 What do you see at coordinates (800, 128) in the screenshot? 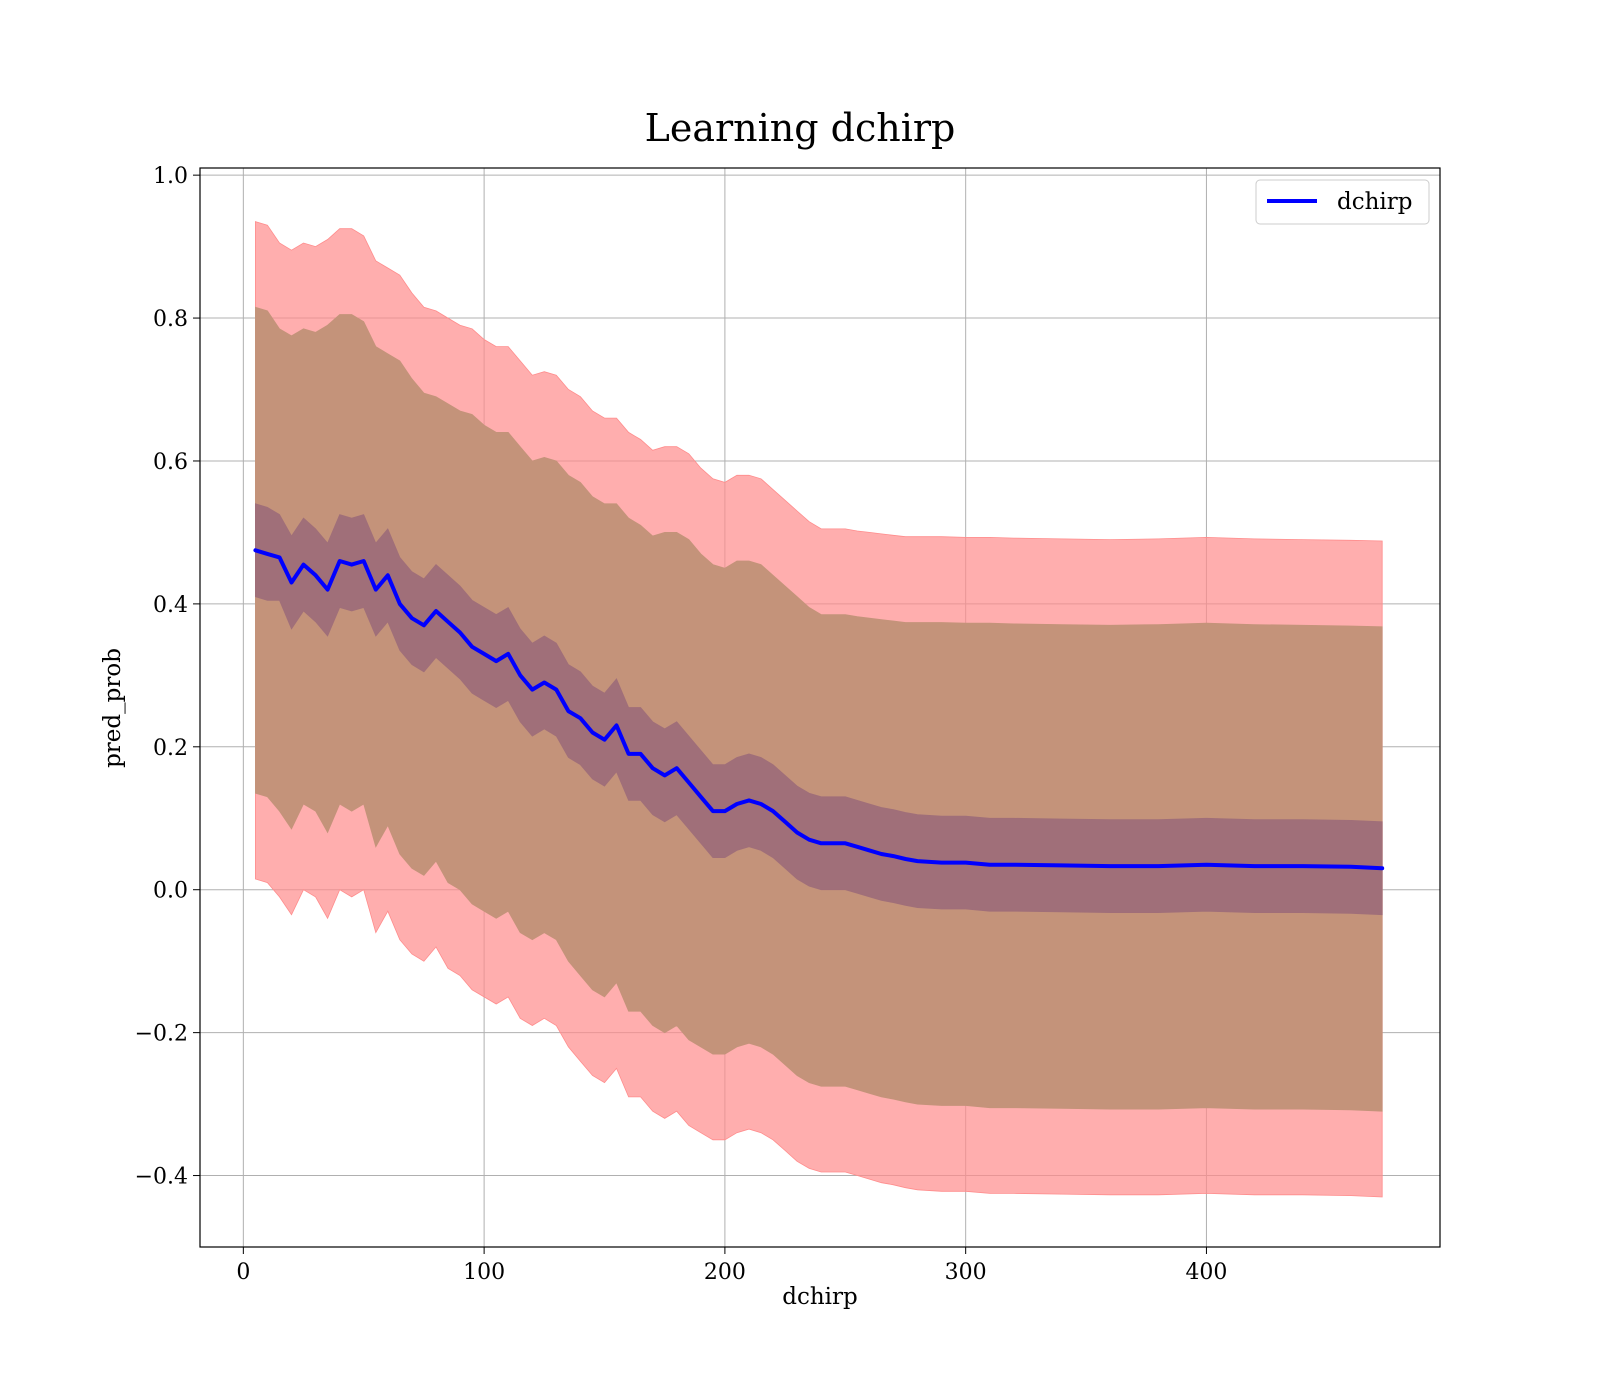
I see `chart-title: Learning dchirp` at bounding box center [800, 128].